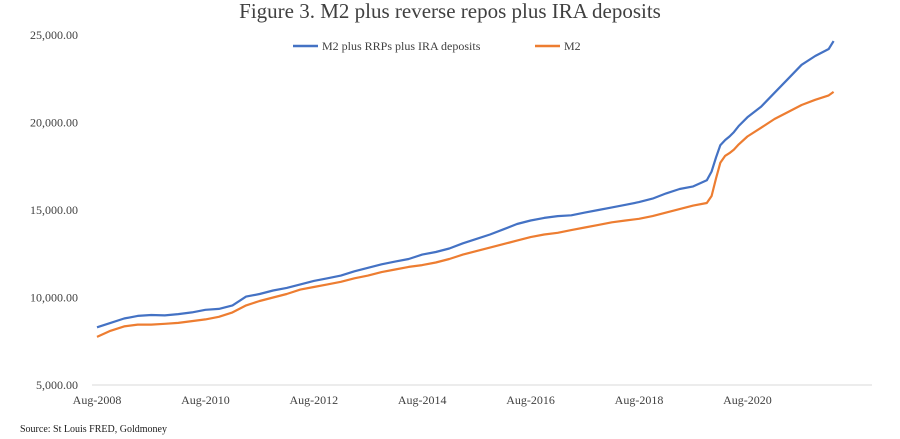 This screenshot has width=900, height=439. I want to click on y-tick-label: 20,000.00, so click(54, 123).